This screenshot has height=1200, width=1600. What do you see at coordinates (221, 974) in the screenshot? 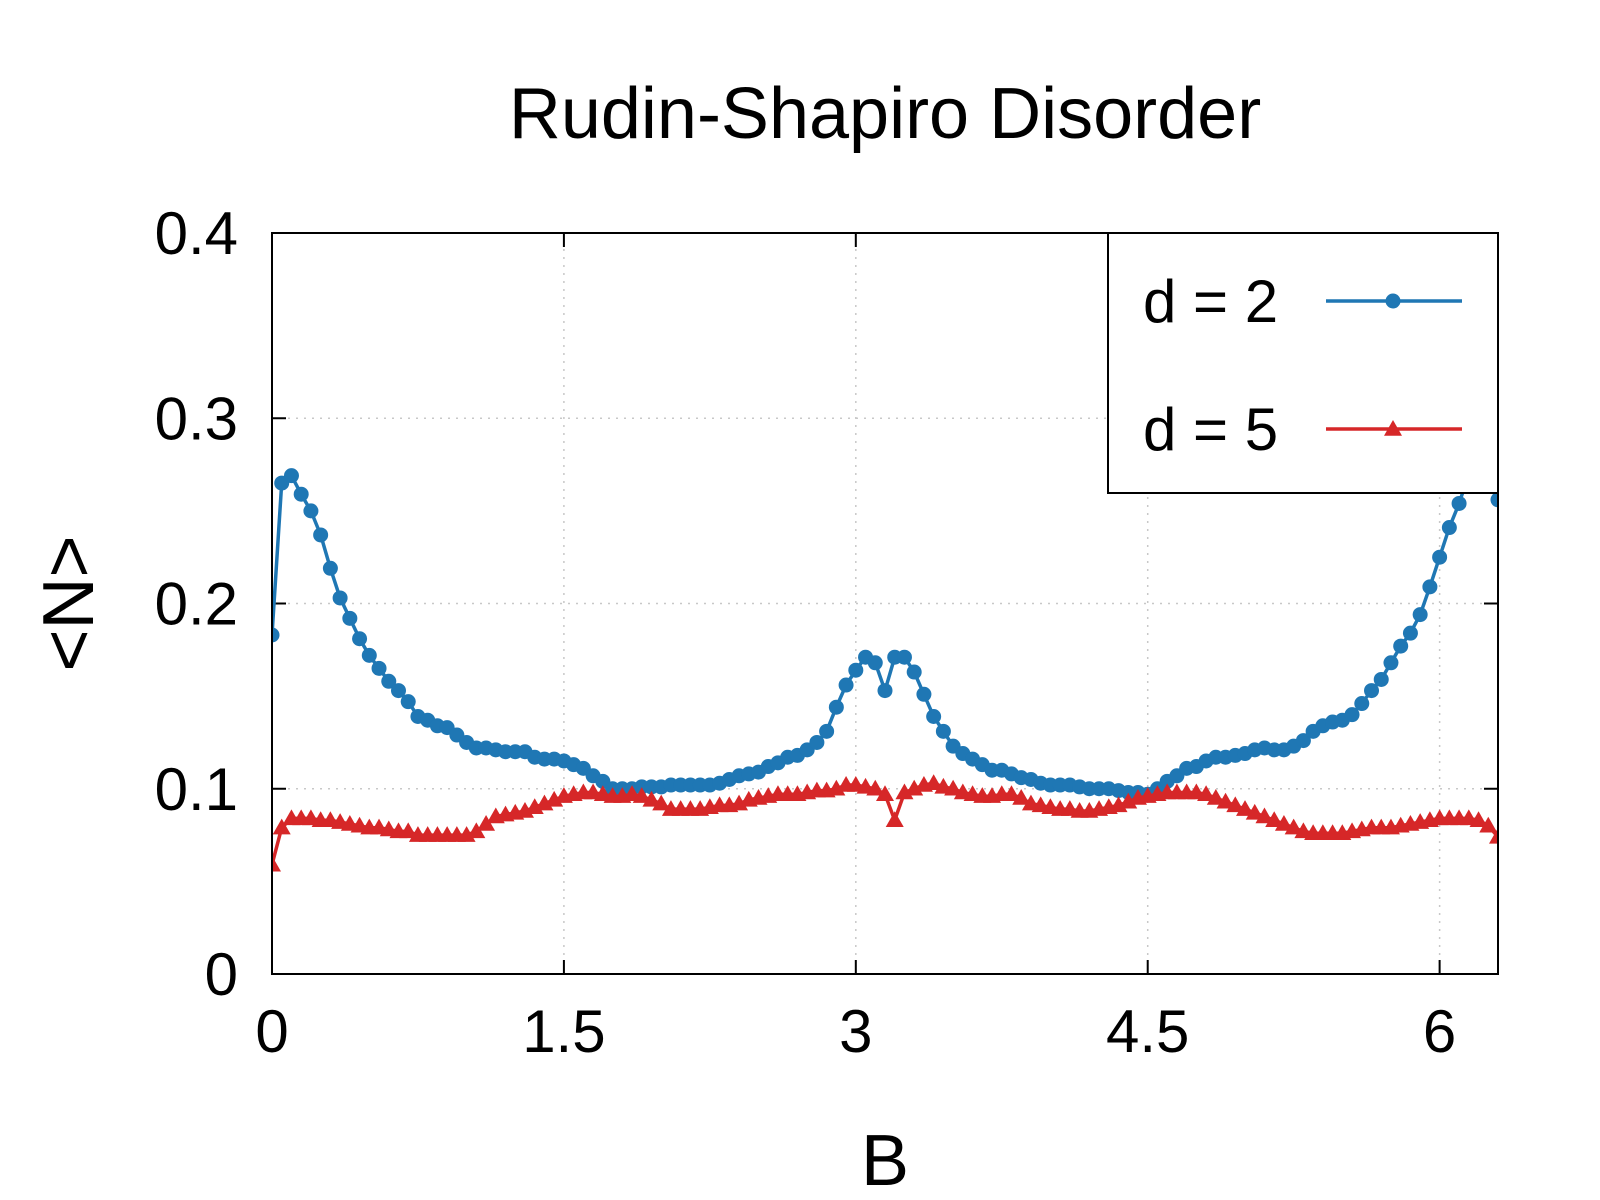
I see `y-tick-label: 0` at bounding box center [221, 974].